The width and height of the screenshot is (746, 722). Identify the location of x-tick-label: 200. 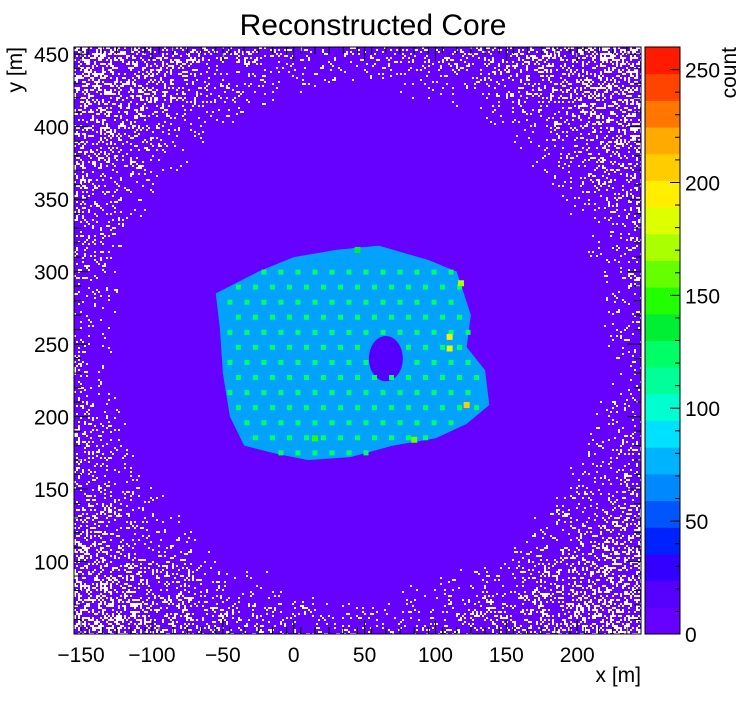
(577, 655).